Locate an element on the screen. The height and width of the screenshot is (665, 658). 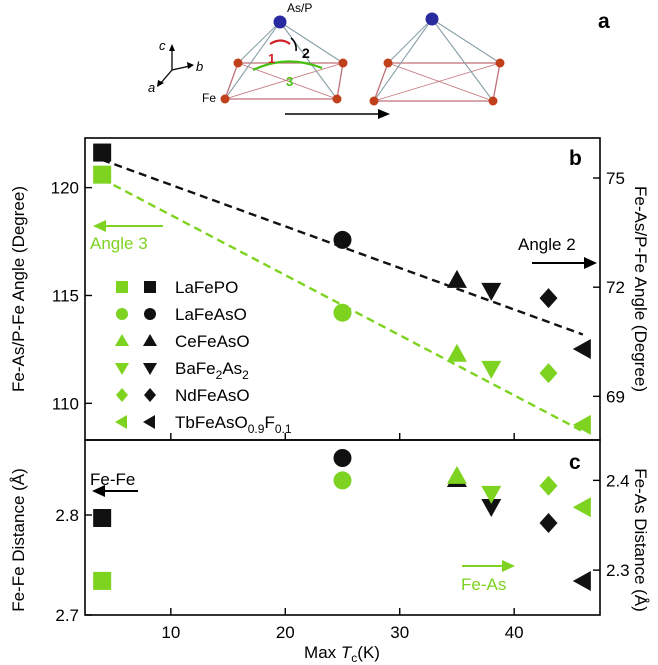
pyramid-right is located at coordinates (437, 59).